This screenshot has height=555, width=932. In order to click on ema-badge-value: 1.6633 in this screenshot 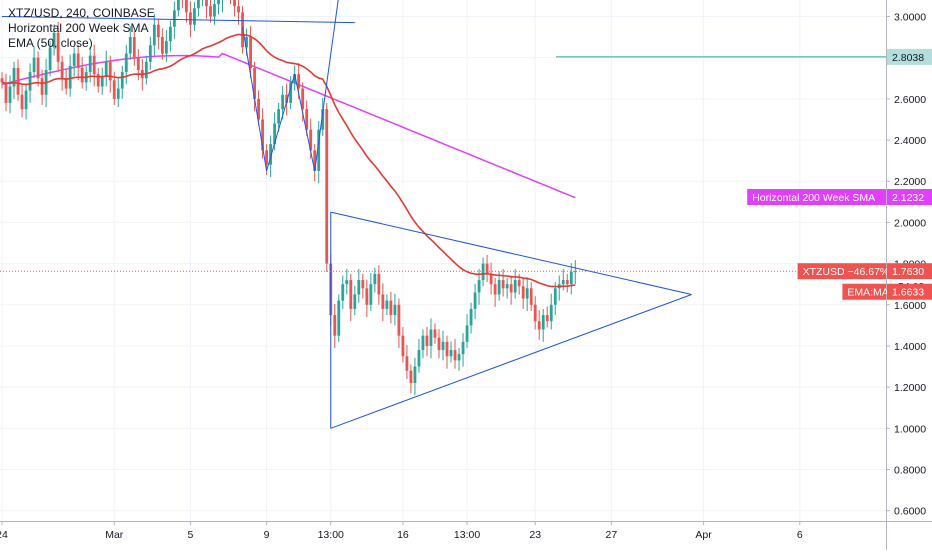, I will do `click(908, 293)`.